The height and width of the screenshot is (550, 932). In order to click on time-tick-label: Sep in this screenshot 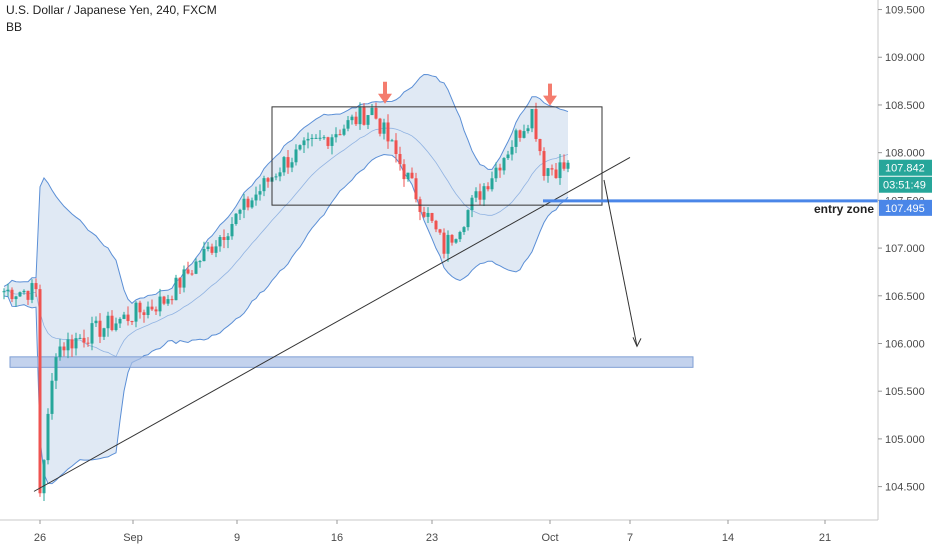, I will do `click(133, 538)`.